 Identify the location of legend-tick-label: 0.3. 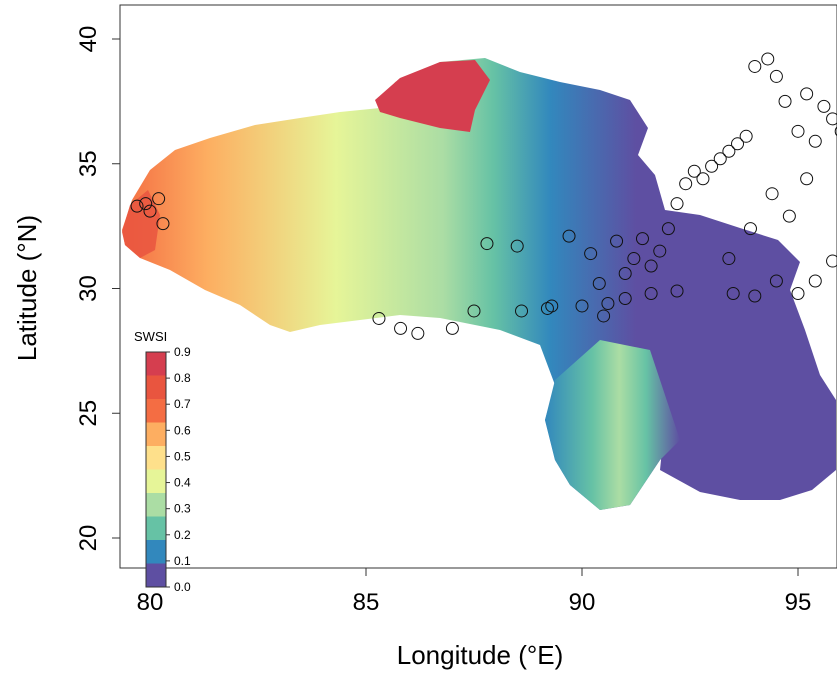
(182, 509).